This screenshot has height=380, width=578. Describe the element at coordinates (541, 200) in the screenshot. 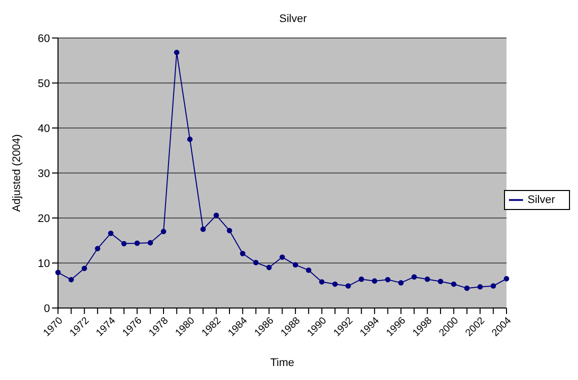

I see `legend-label: Silver` at that location.